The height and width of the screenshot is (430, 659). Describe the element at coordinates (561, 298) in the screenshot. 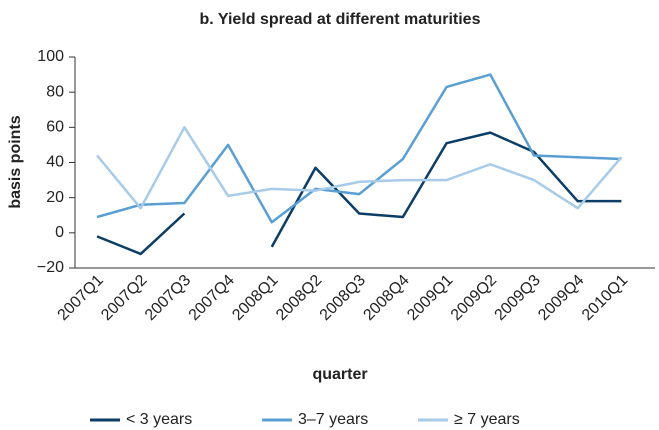

I see `x-tick-label: 2009Q4` at that location.